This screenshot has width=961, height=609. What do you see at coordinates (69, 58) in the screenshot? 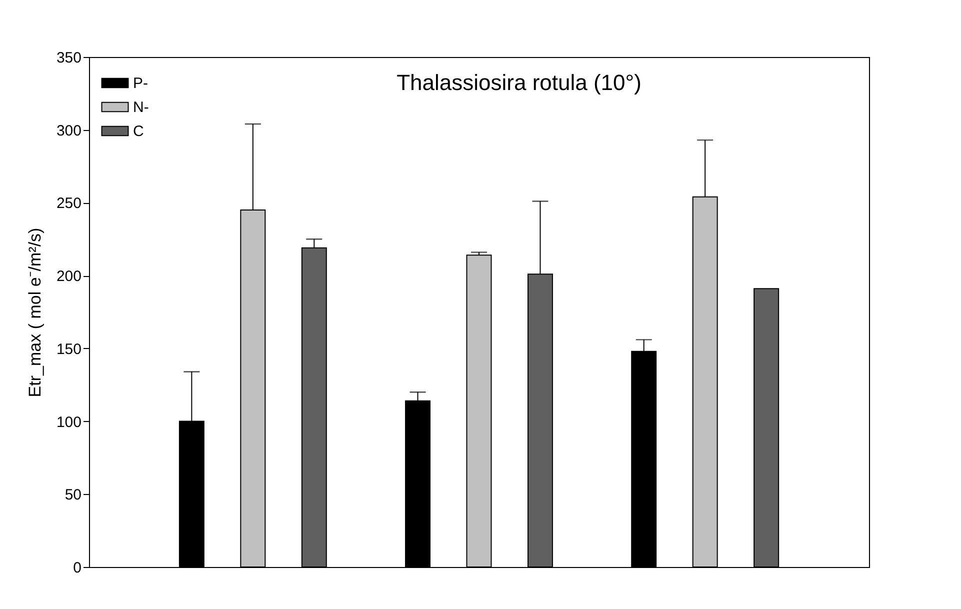
I see `y-tick-label: 350` at bounding box center [69, 58].